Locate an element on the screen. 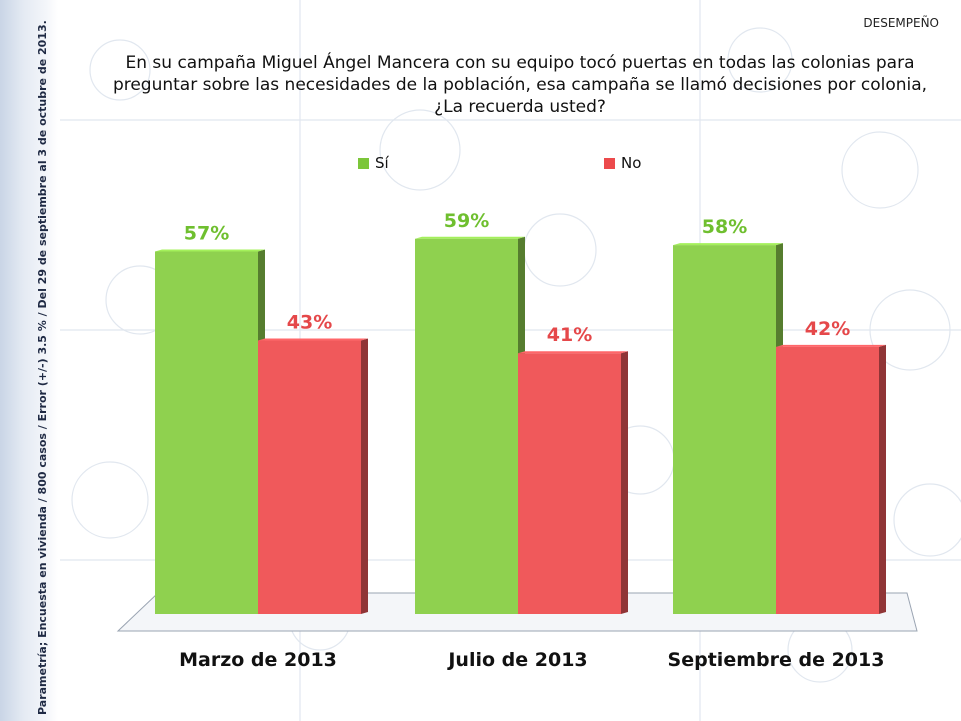 The width and height of the screenshot is (961, 721). left-decorative-band is located at coordinates (29, 360).